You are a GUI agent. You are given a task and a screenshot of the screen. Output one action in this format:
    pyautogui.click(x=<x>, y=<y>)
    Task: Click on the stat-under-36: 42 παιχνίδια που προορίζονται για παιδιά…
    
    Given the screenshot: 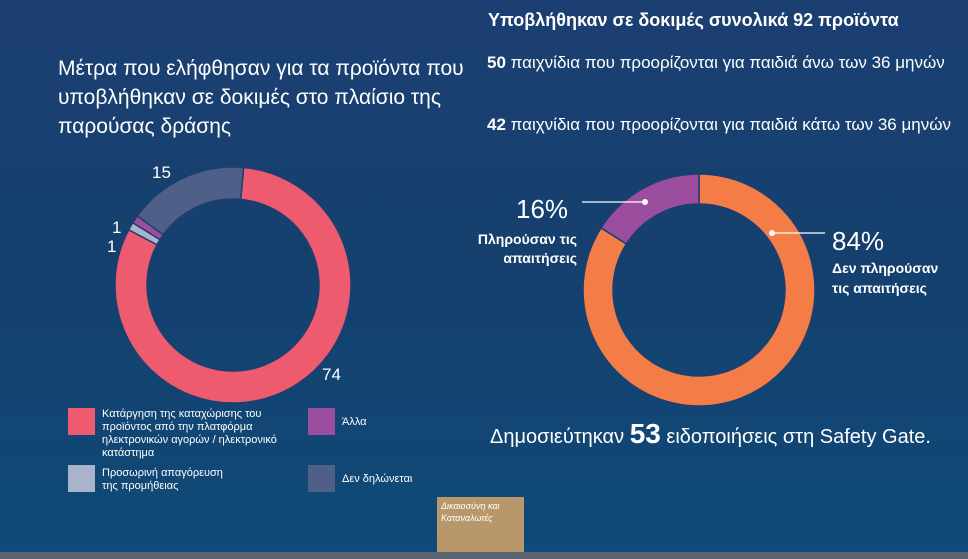 What is the action you would take?
    pyautogui.click(x=722, y=125)
    